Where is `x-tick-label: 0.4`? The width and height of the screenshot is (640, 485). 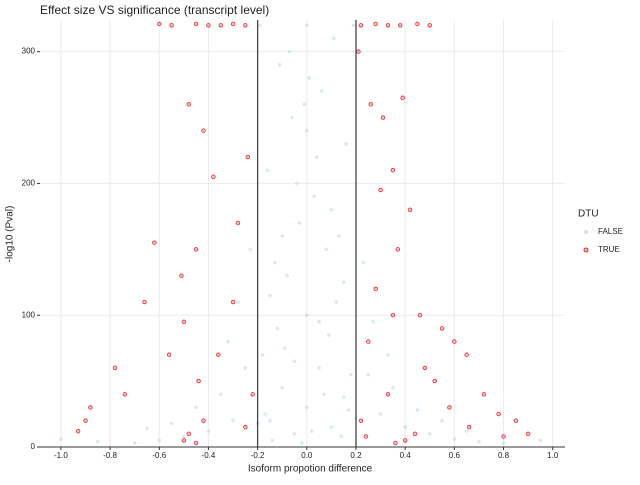
x-tick-label: 0.4 is located at coordinates (406, 455).